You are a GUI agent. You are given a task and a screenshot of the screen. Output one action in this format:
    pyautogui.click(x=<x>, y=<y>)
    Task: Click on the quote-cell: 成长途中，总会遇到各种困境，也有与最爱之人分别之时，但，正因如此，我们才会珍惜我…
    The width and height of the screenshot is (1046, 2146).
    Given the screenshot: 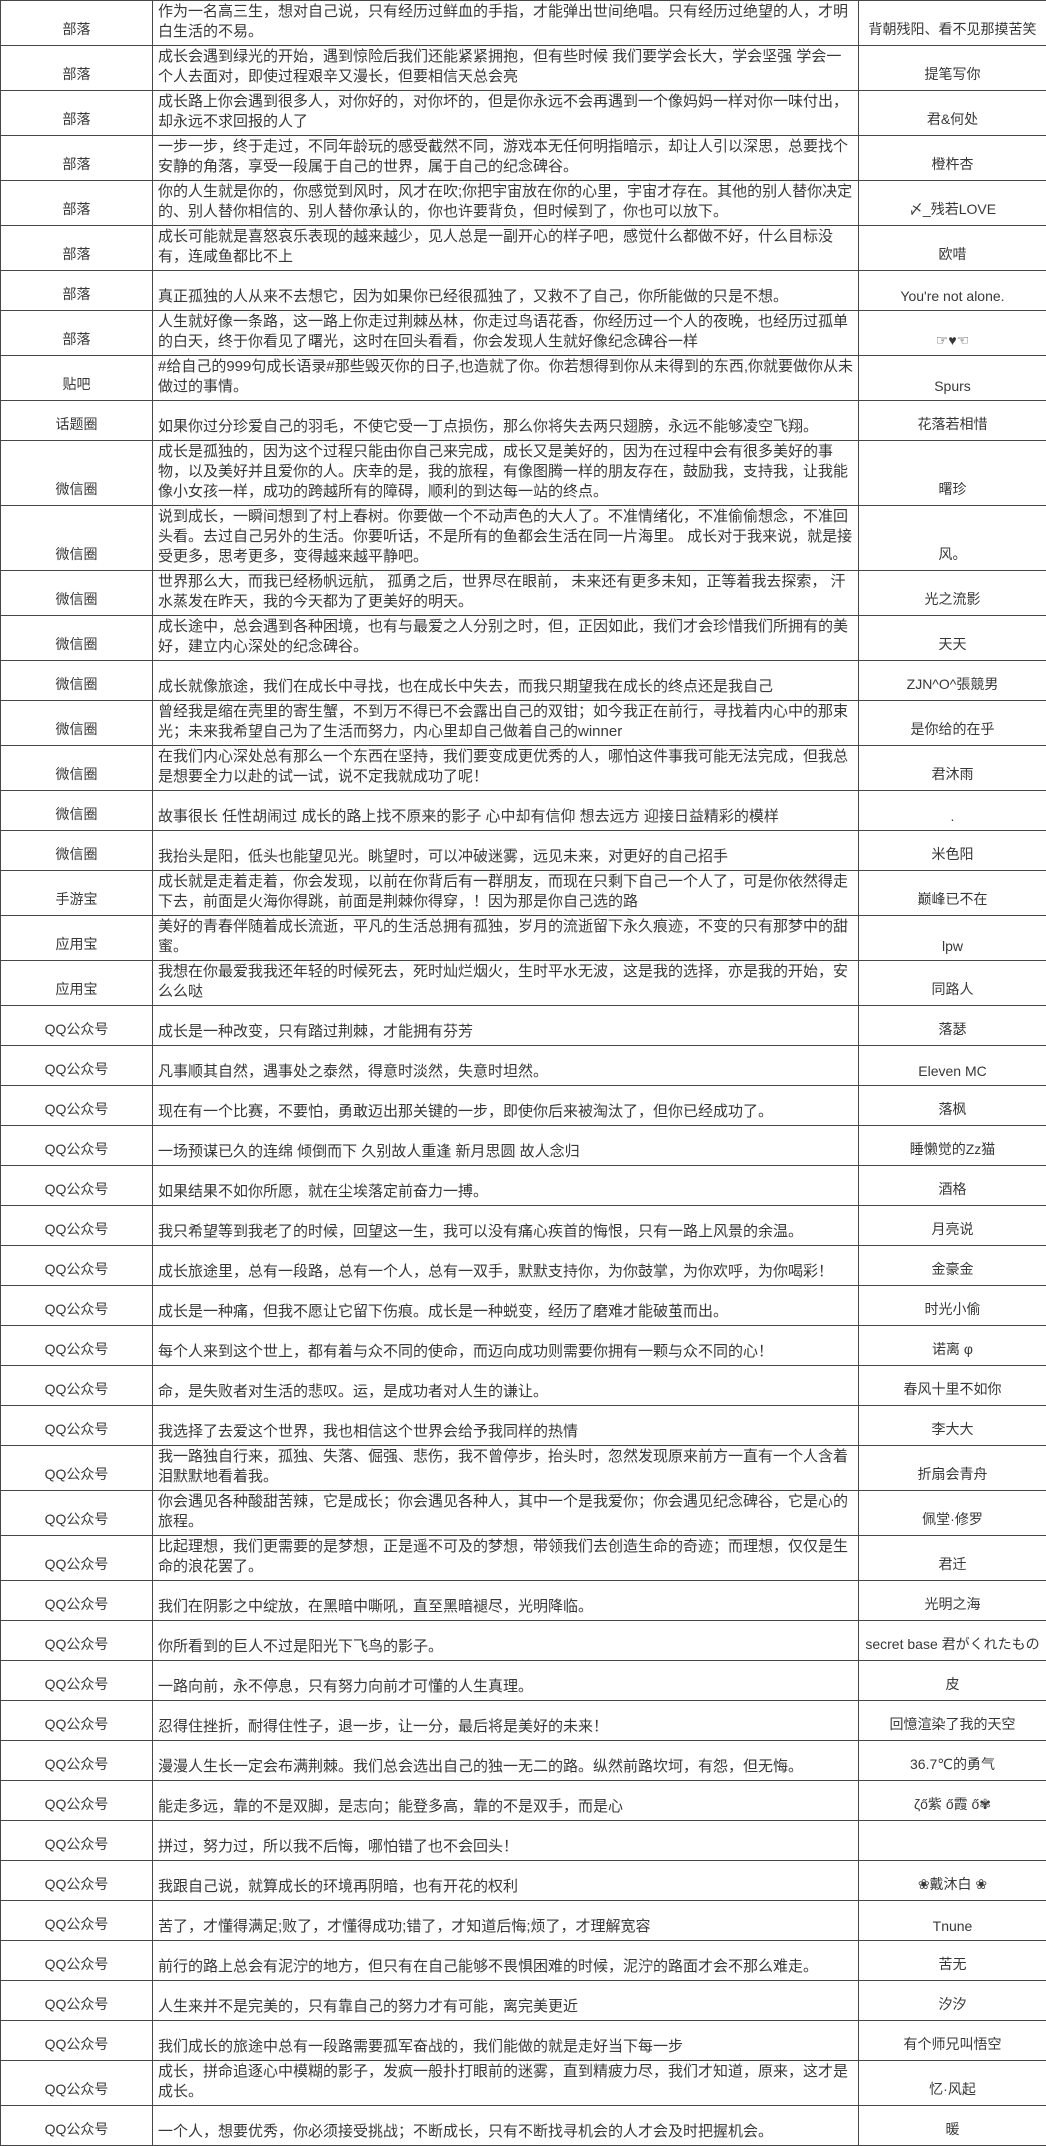 What is the action you would take?
    pyautogui.click(x=506, y=638)
    